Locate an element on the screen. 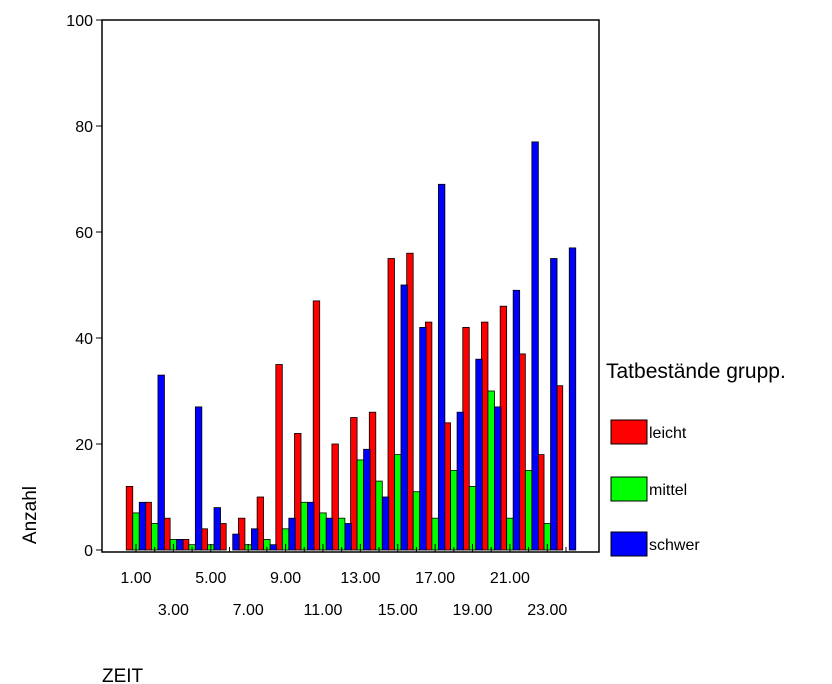  y-tick-label: 60 is located at coordinates (84, 233).